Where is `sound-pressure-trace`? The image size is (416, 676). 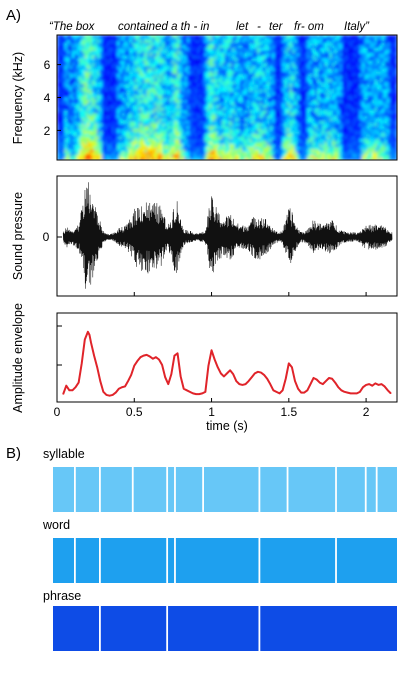 sound-pressure-trace is located at coordinates (227, 235).